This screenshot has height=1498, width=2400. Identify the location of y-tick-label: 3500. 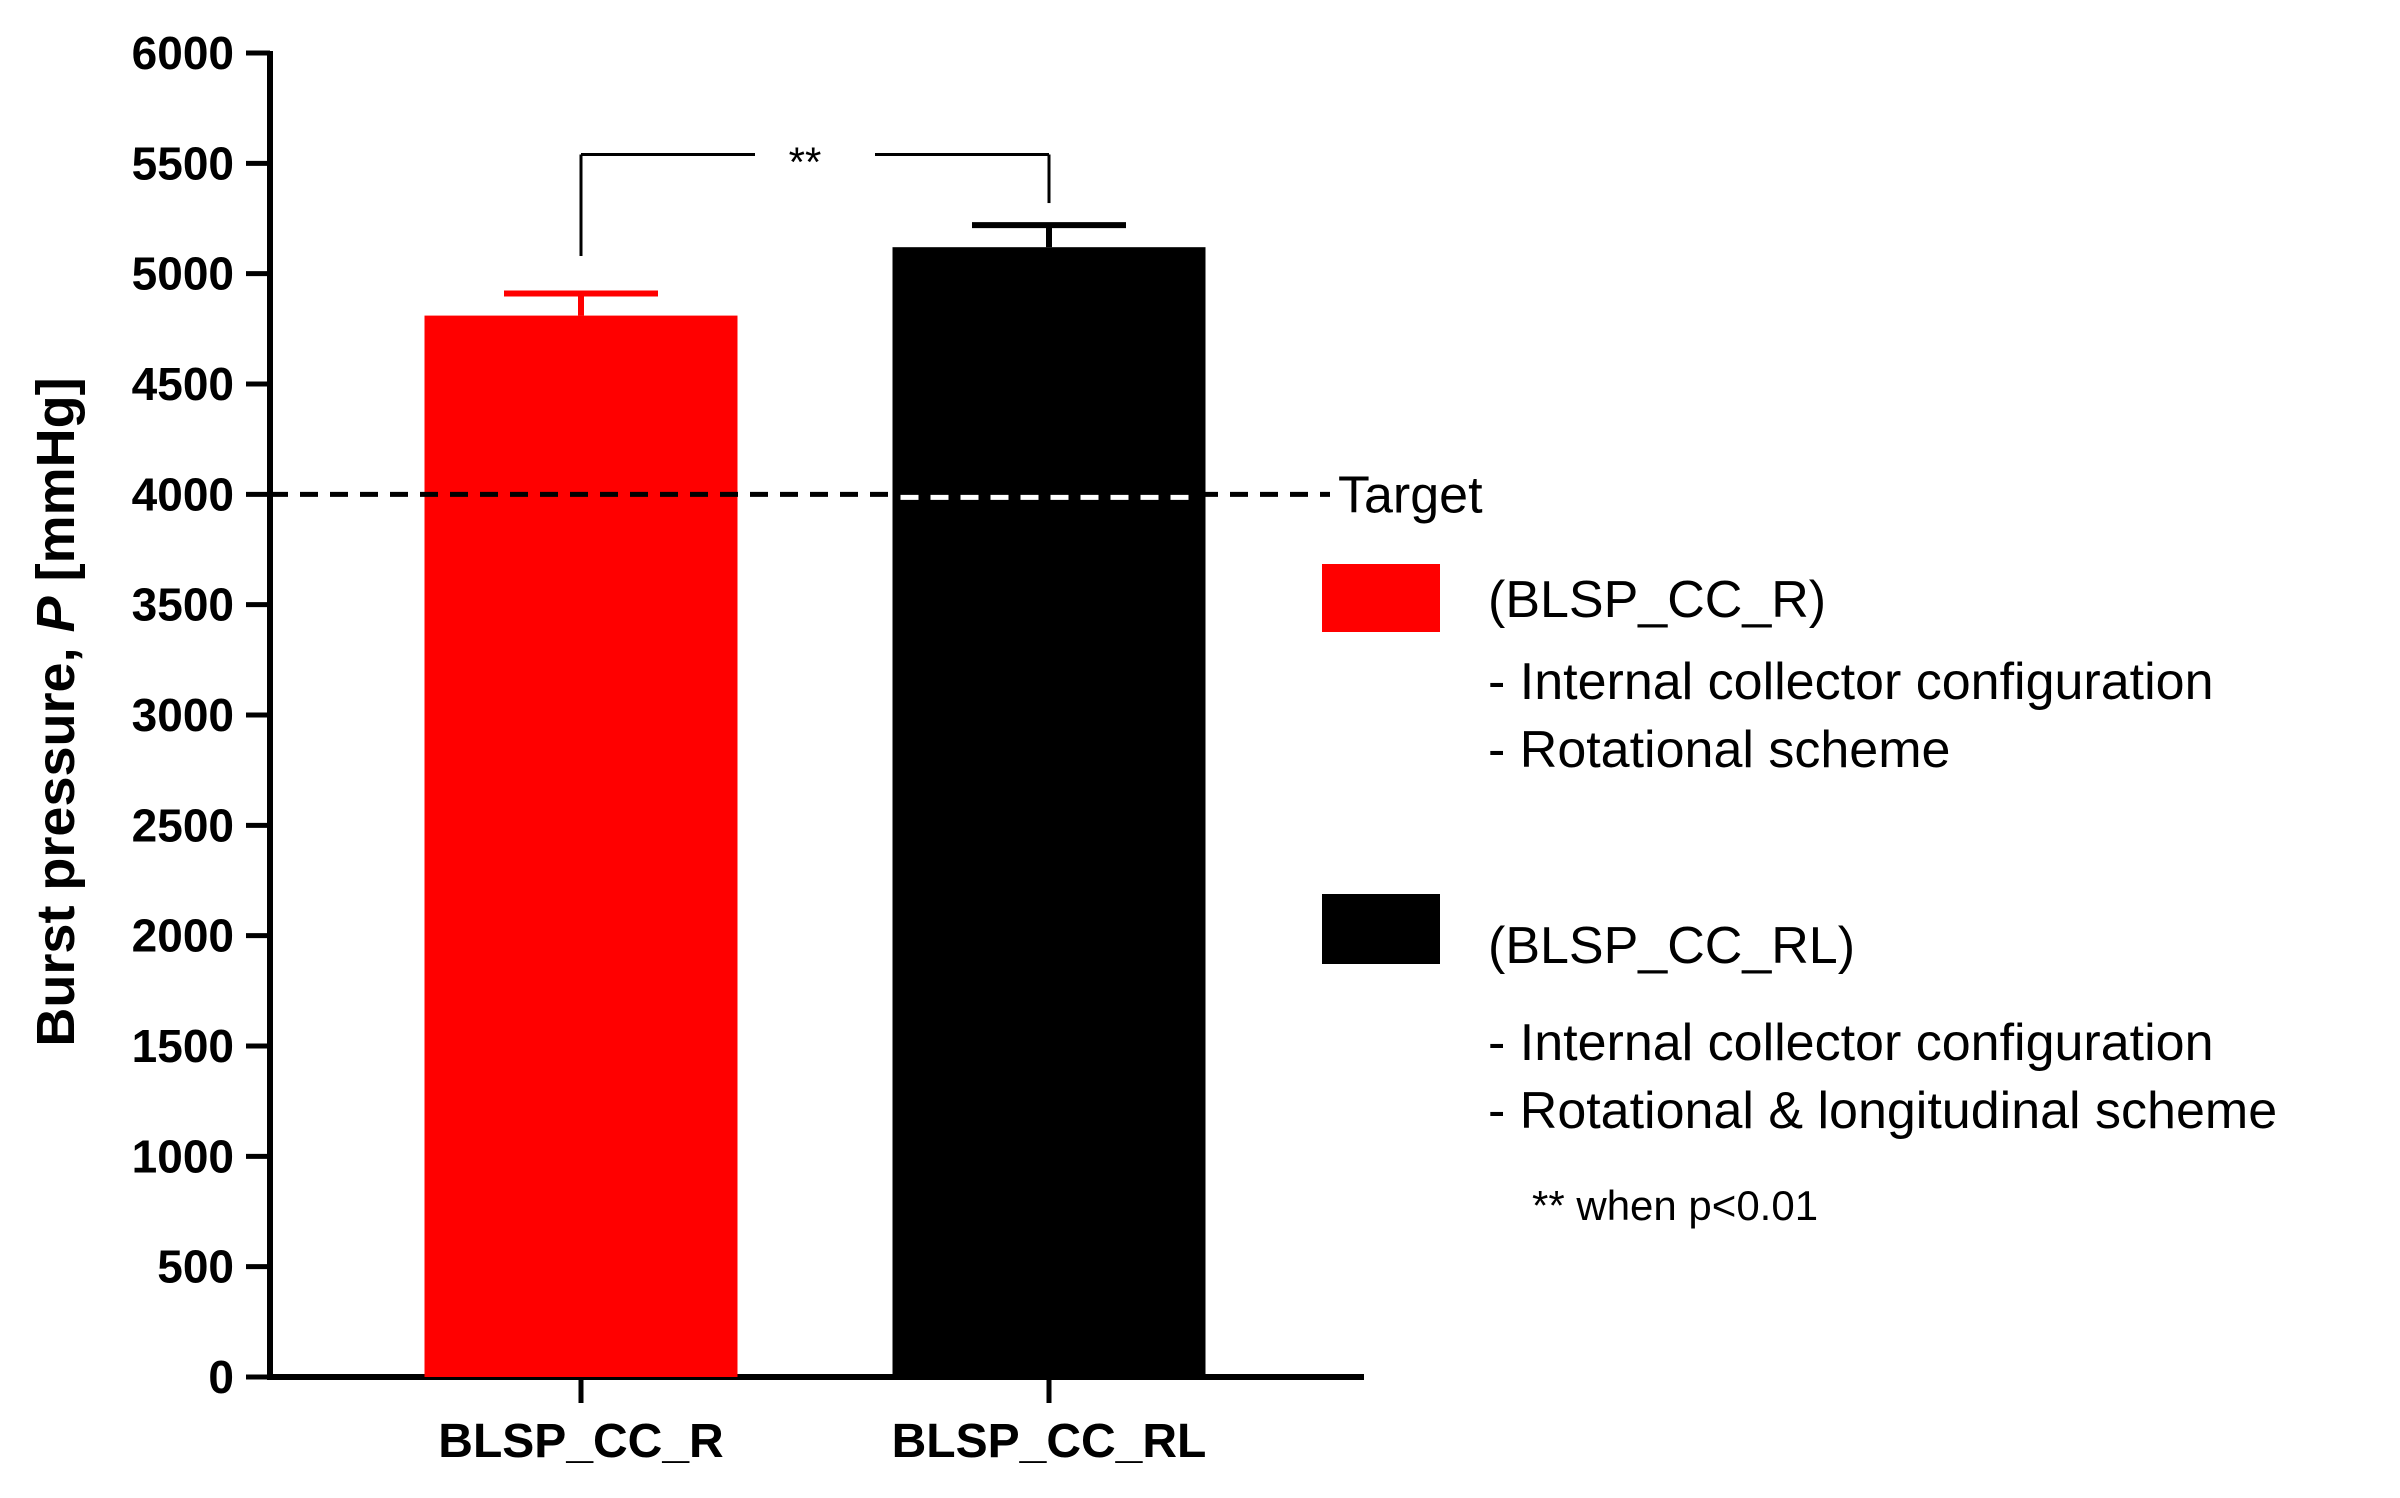
(183, 605).